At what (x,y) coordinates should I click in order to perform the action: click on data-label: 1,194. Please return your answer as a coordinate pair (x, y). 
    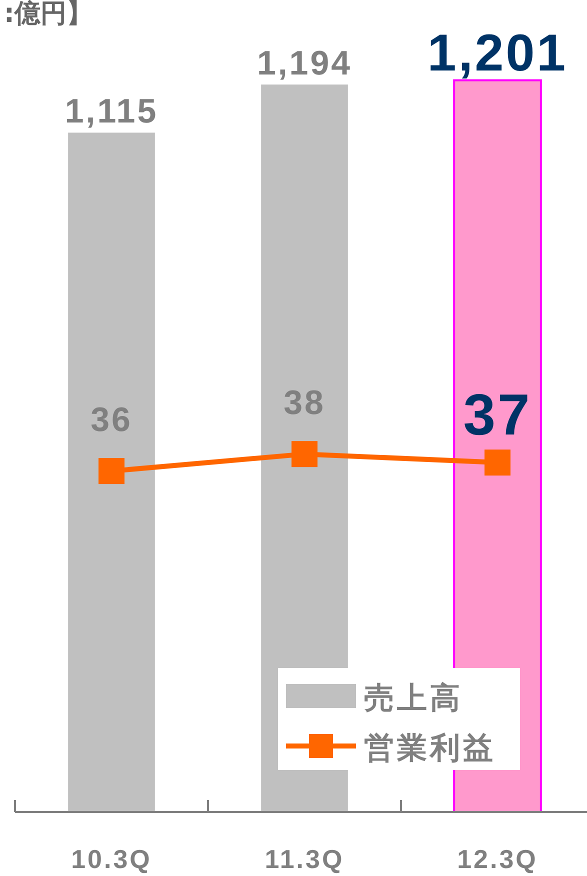
    Looking at the image, I should click on (304, 63).